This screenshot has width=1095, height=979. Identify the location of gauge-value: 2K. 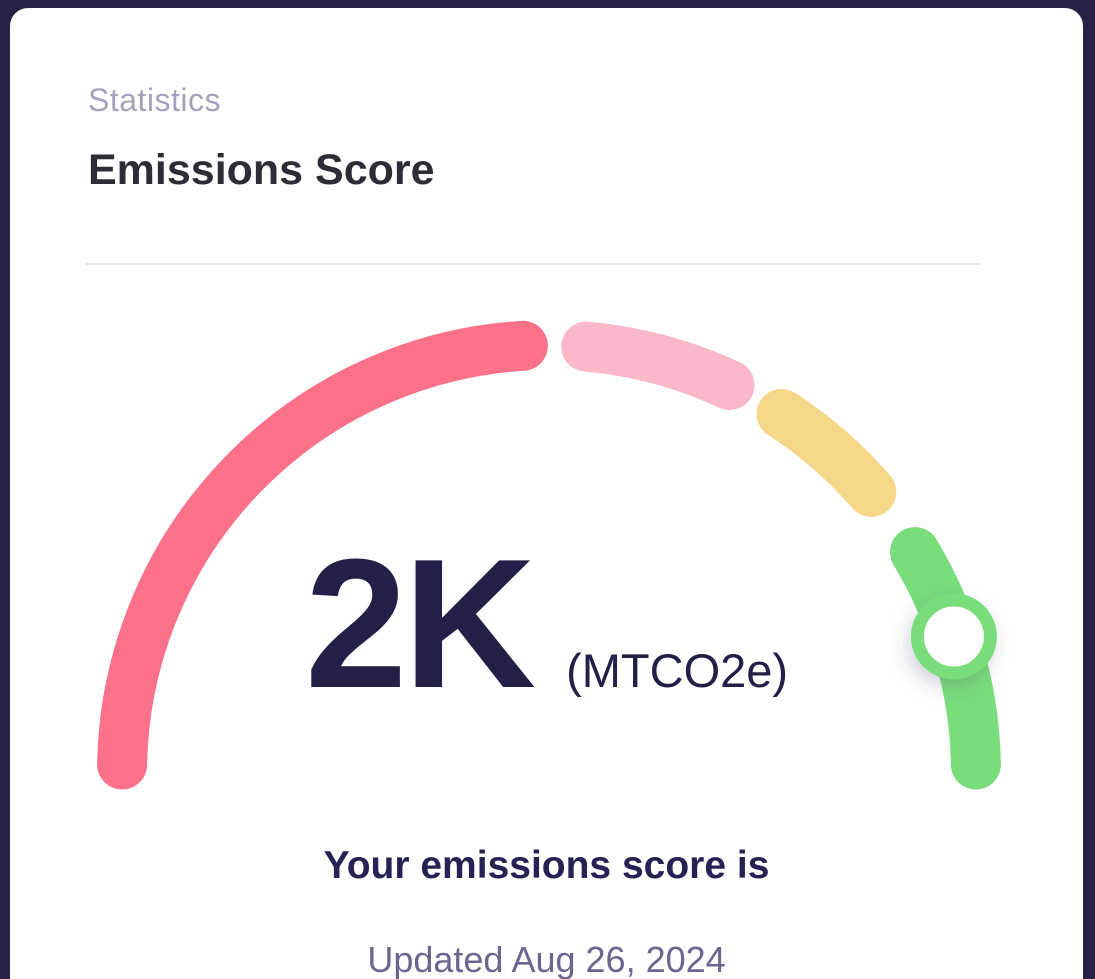
(420, 623).